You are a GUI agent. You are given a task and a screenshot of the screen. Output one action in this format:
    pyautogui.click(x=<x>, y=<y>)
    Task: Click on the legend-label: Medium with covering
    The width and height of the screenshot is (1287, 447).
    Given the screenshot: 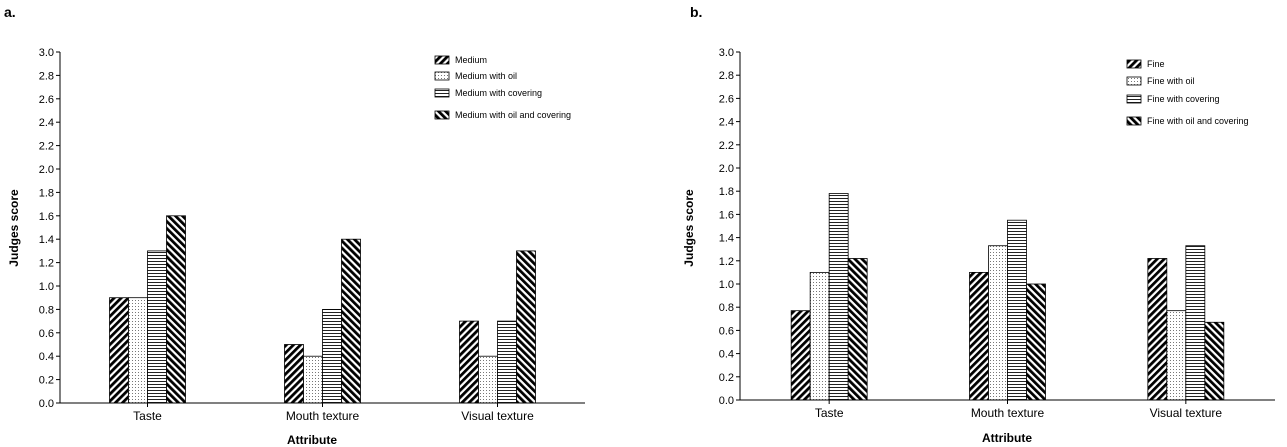 What is the action you would take?
    pyautogui.click(x=498, y=93)
    